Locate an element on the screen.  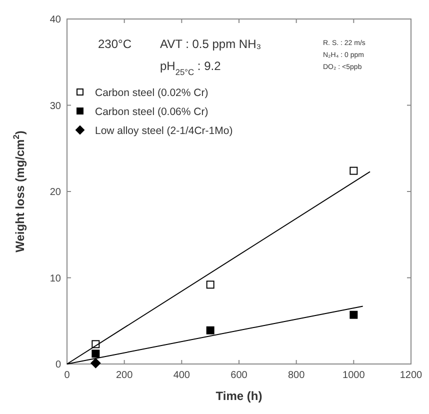
annotation: pH$_{25°C}$ : 9.2 is located at coordinates (191, 68).